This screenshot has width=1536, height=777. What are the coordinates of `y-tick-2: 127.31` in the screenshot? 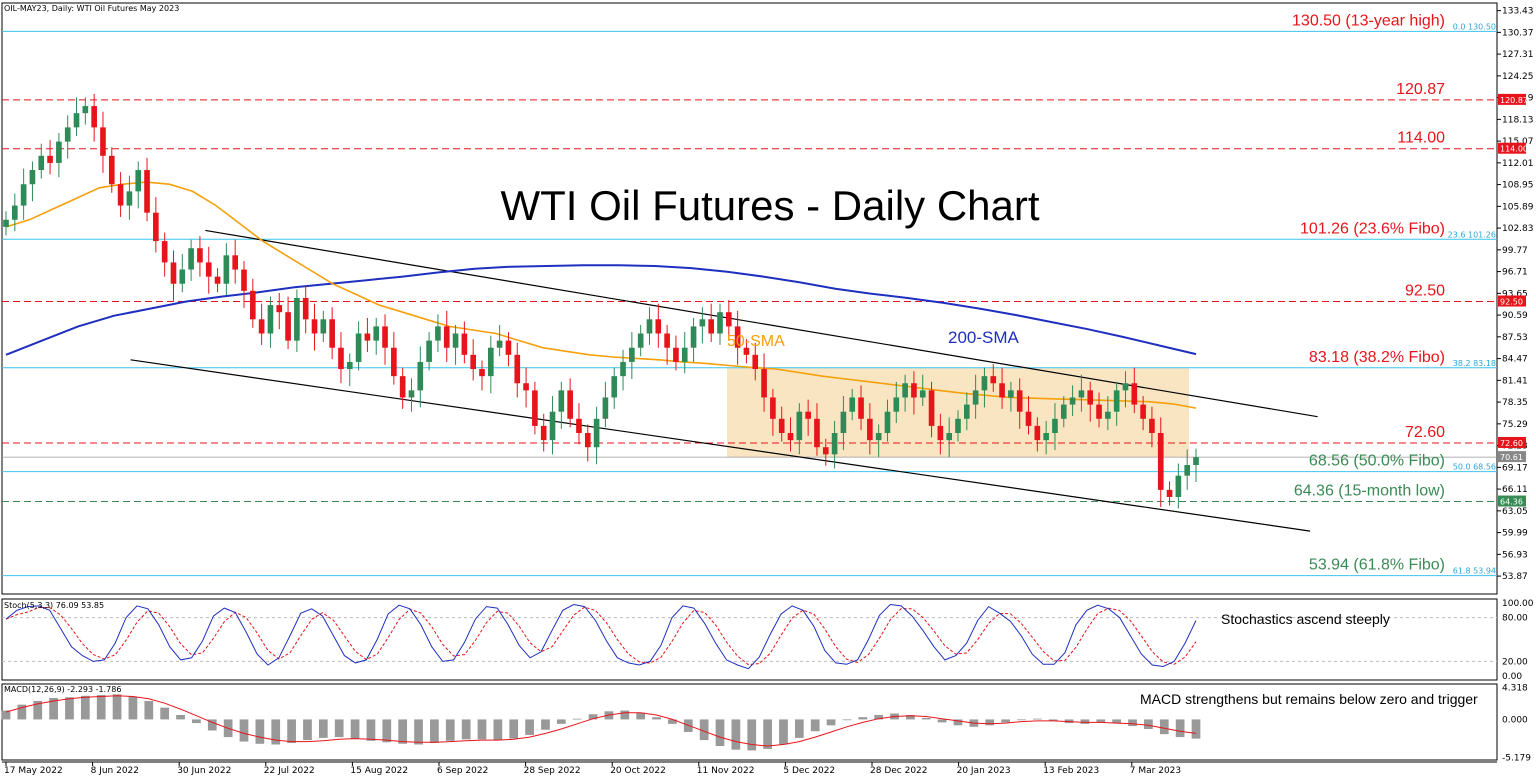 It's located at (1518, 55).